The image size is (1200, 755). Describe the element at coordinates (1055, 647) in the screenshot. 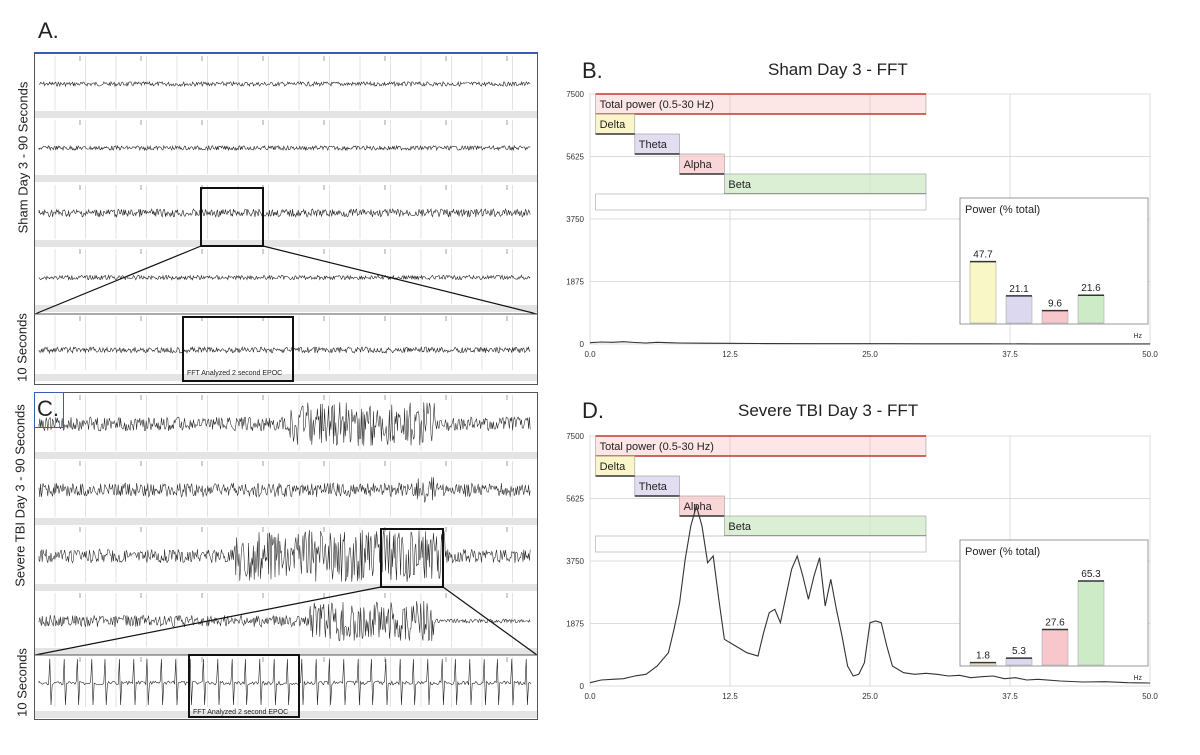

I see `tbi-inset-bar-alpha` at that location.